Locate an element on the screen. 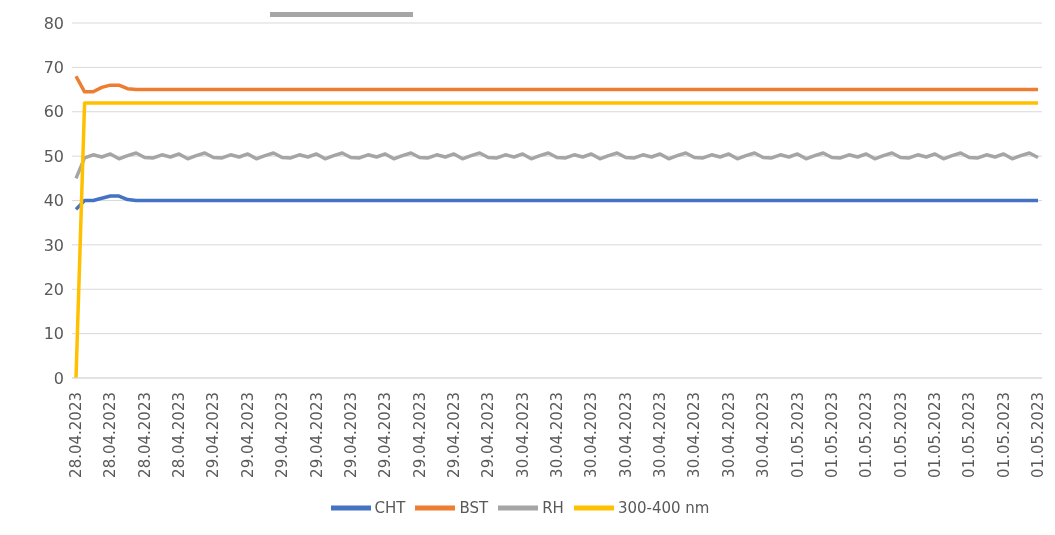 This screenshot has width=1055, height=535. y-tick-label: 10 is located at coordinates (53, 334).